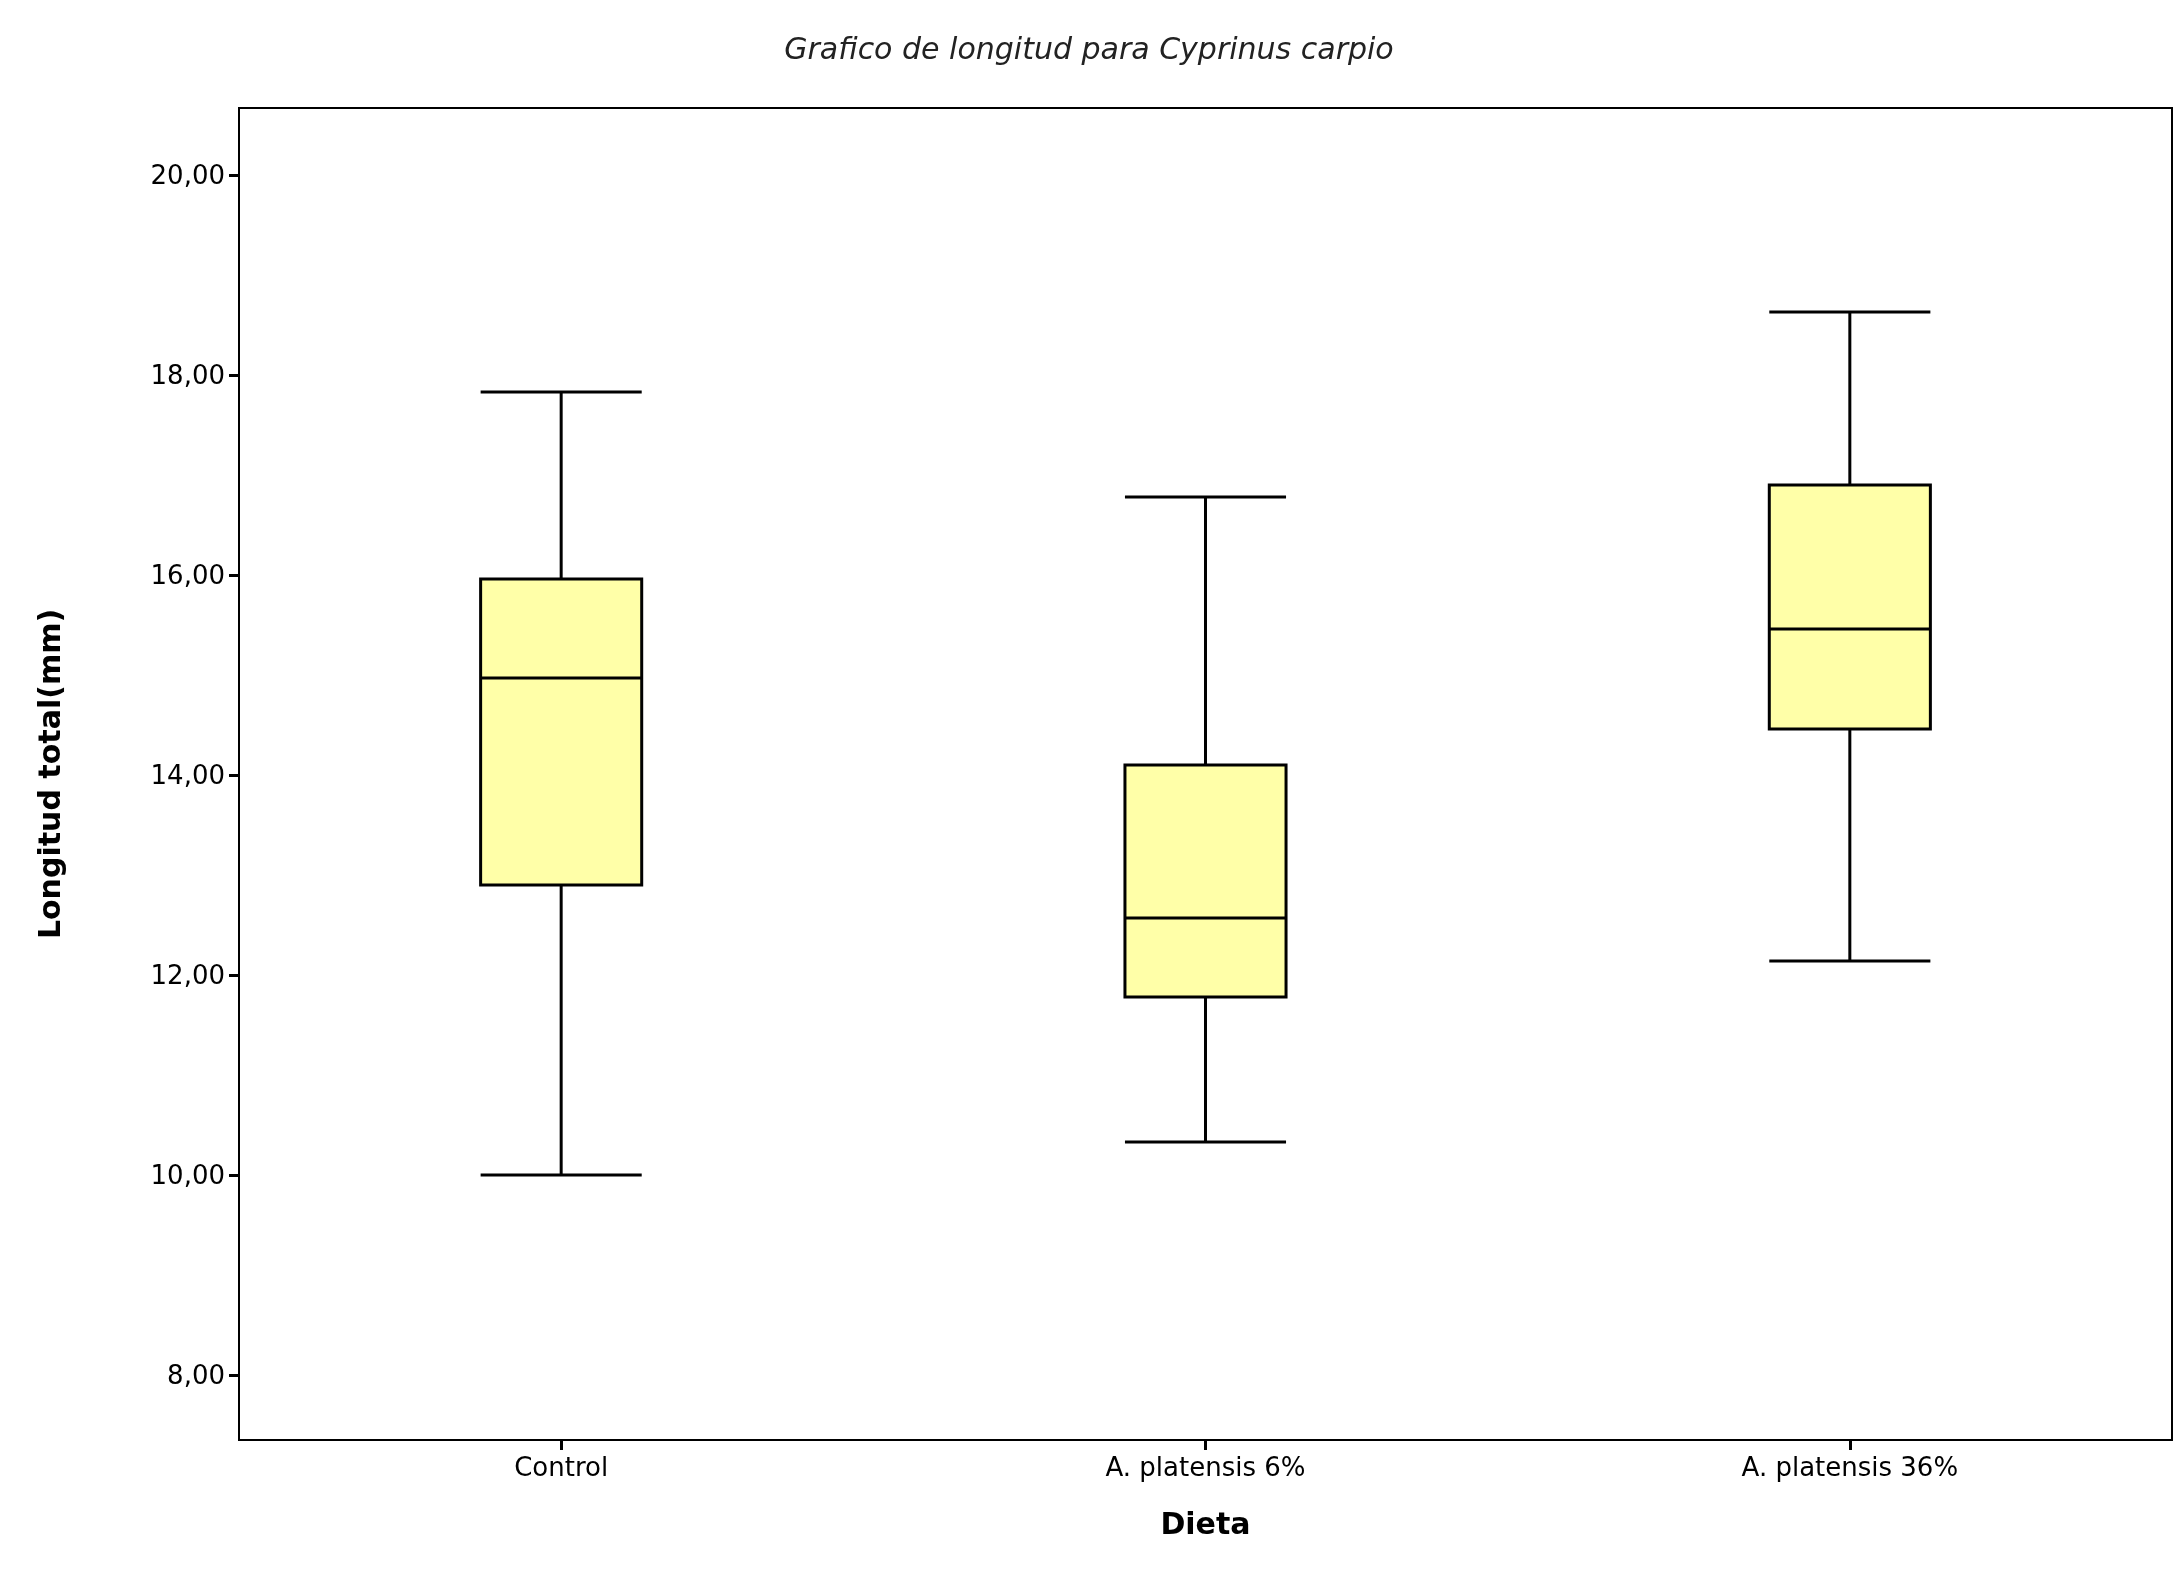  What do you see at coordinates (1089, 48) in the screenshot?
I see `chart-title: Grafico de longitud para Cyprinus carpio` at bounding box center [1089, 48].